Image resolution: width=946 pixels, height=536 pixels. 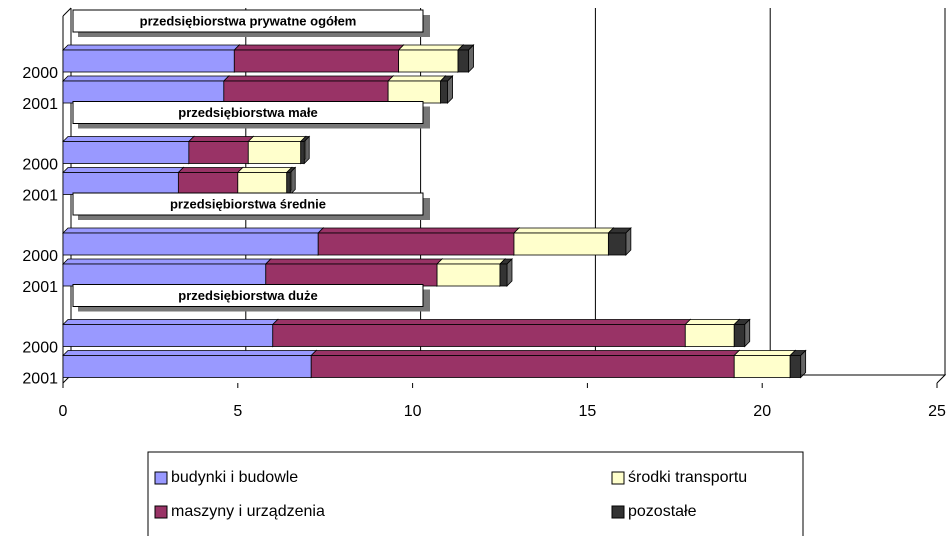 What do you see at coordinates (762, 411) in the screenshot?
I see `x-tick-label: 20` at bounding box center [762, 411].